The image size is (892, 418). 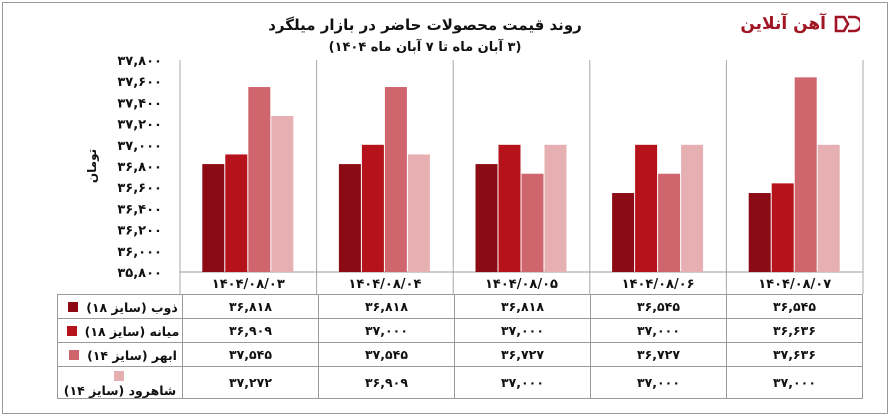 What do you see at coordinates (139, 61) in the screenshot?
I see `y-tick-label: ۳۷,۸۰۰` at bounding box center [139, 61].